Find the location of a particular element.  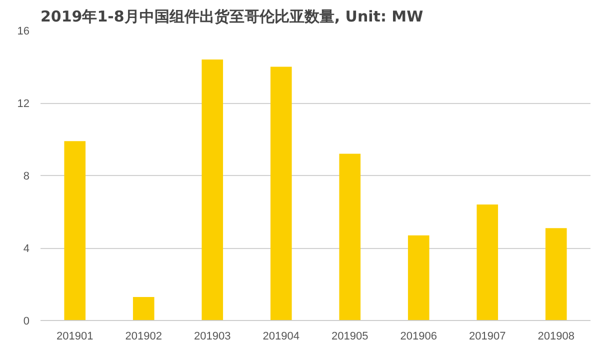

y-tick-label: 16 is located at coordinates (23, 32).